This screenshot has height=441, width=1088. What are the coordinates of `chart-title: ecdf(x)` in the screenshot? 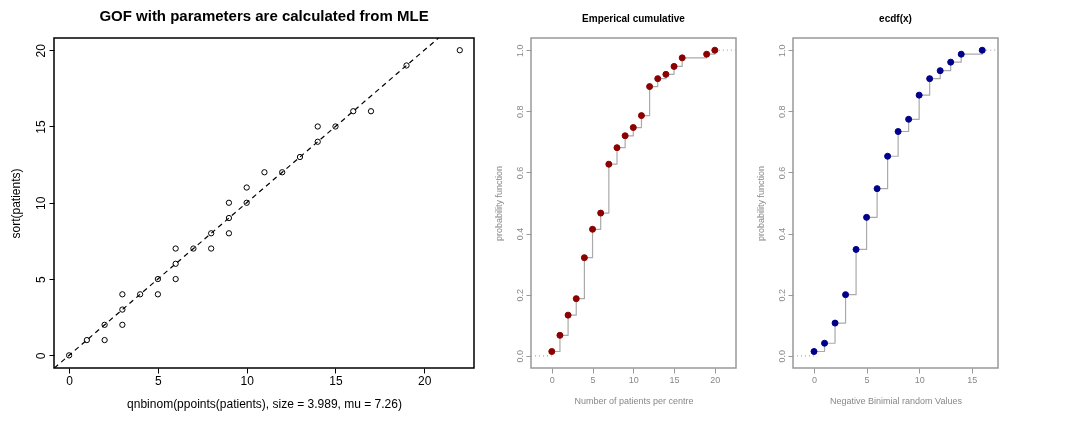 It's located at (895, 18).